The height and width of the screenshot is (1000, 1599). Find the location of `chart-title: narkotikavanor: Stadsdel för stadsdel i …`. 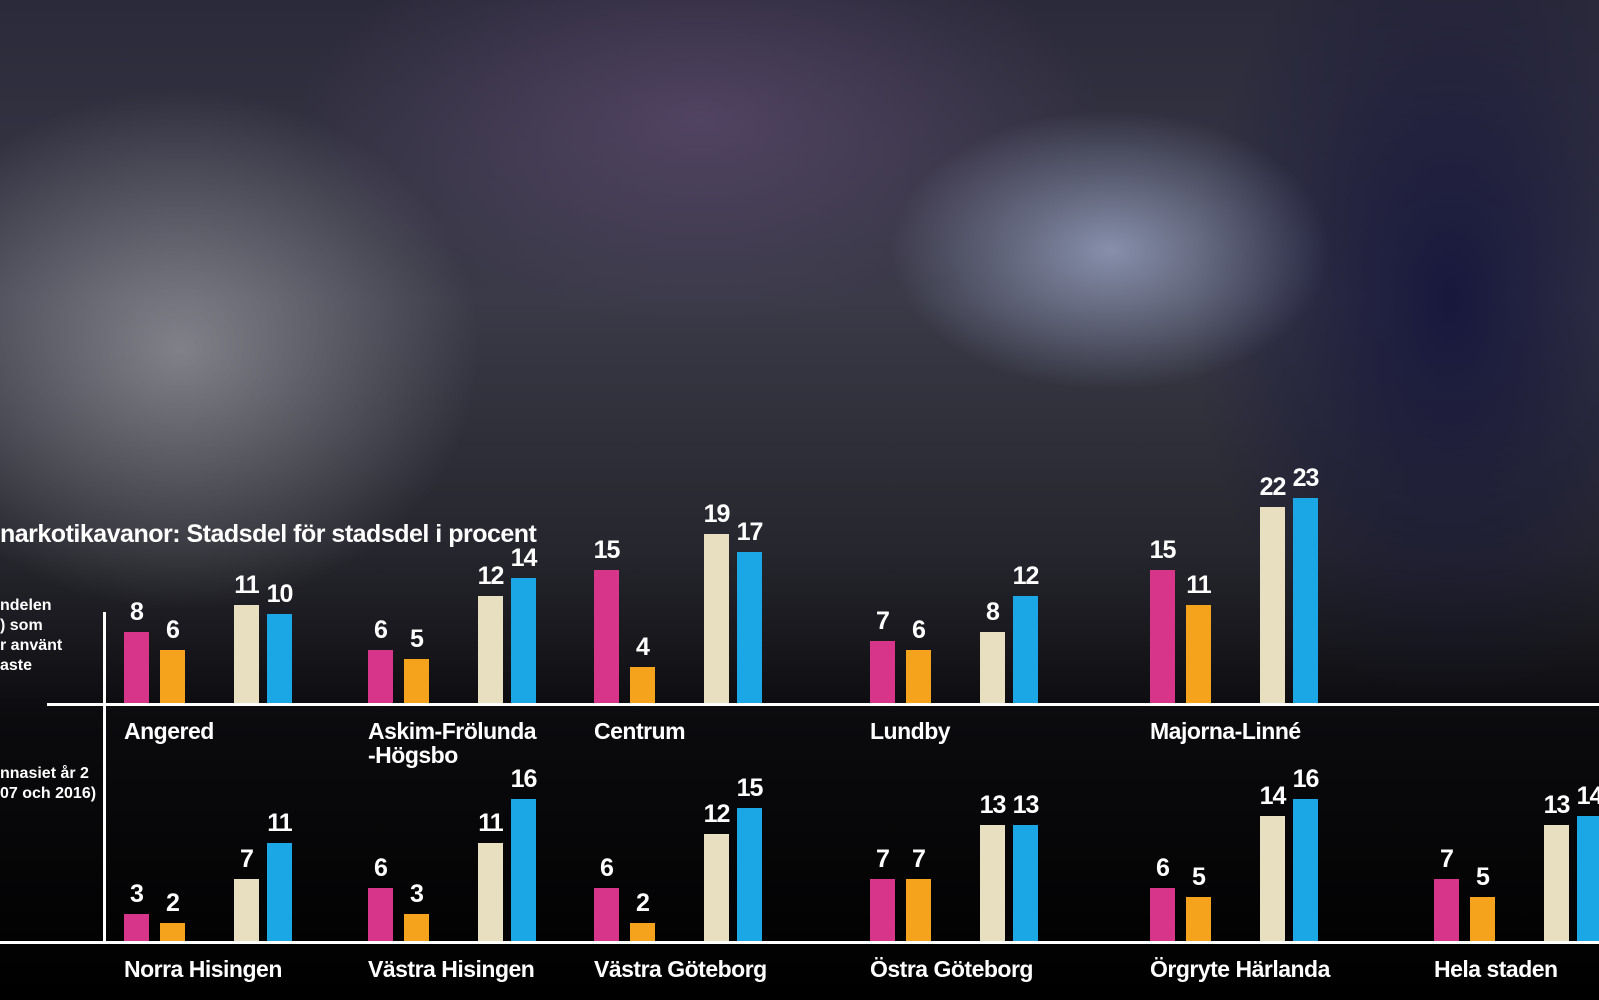

chart-title: narkotikavanor: Stadsdel för stadsdel i … is located at coordinates (268, 534).